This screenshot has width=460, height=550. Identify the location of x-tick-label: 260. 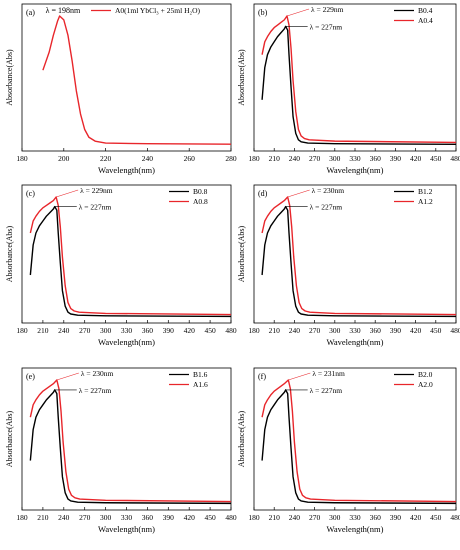
(190, 158).